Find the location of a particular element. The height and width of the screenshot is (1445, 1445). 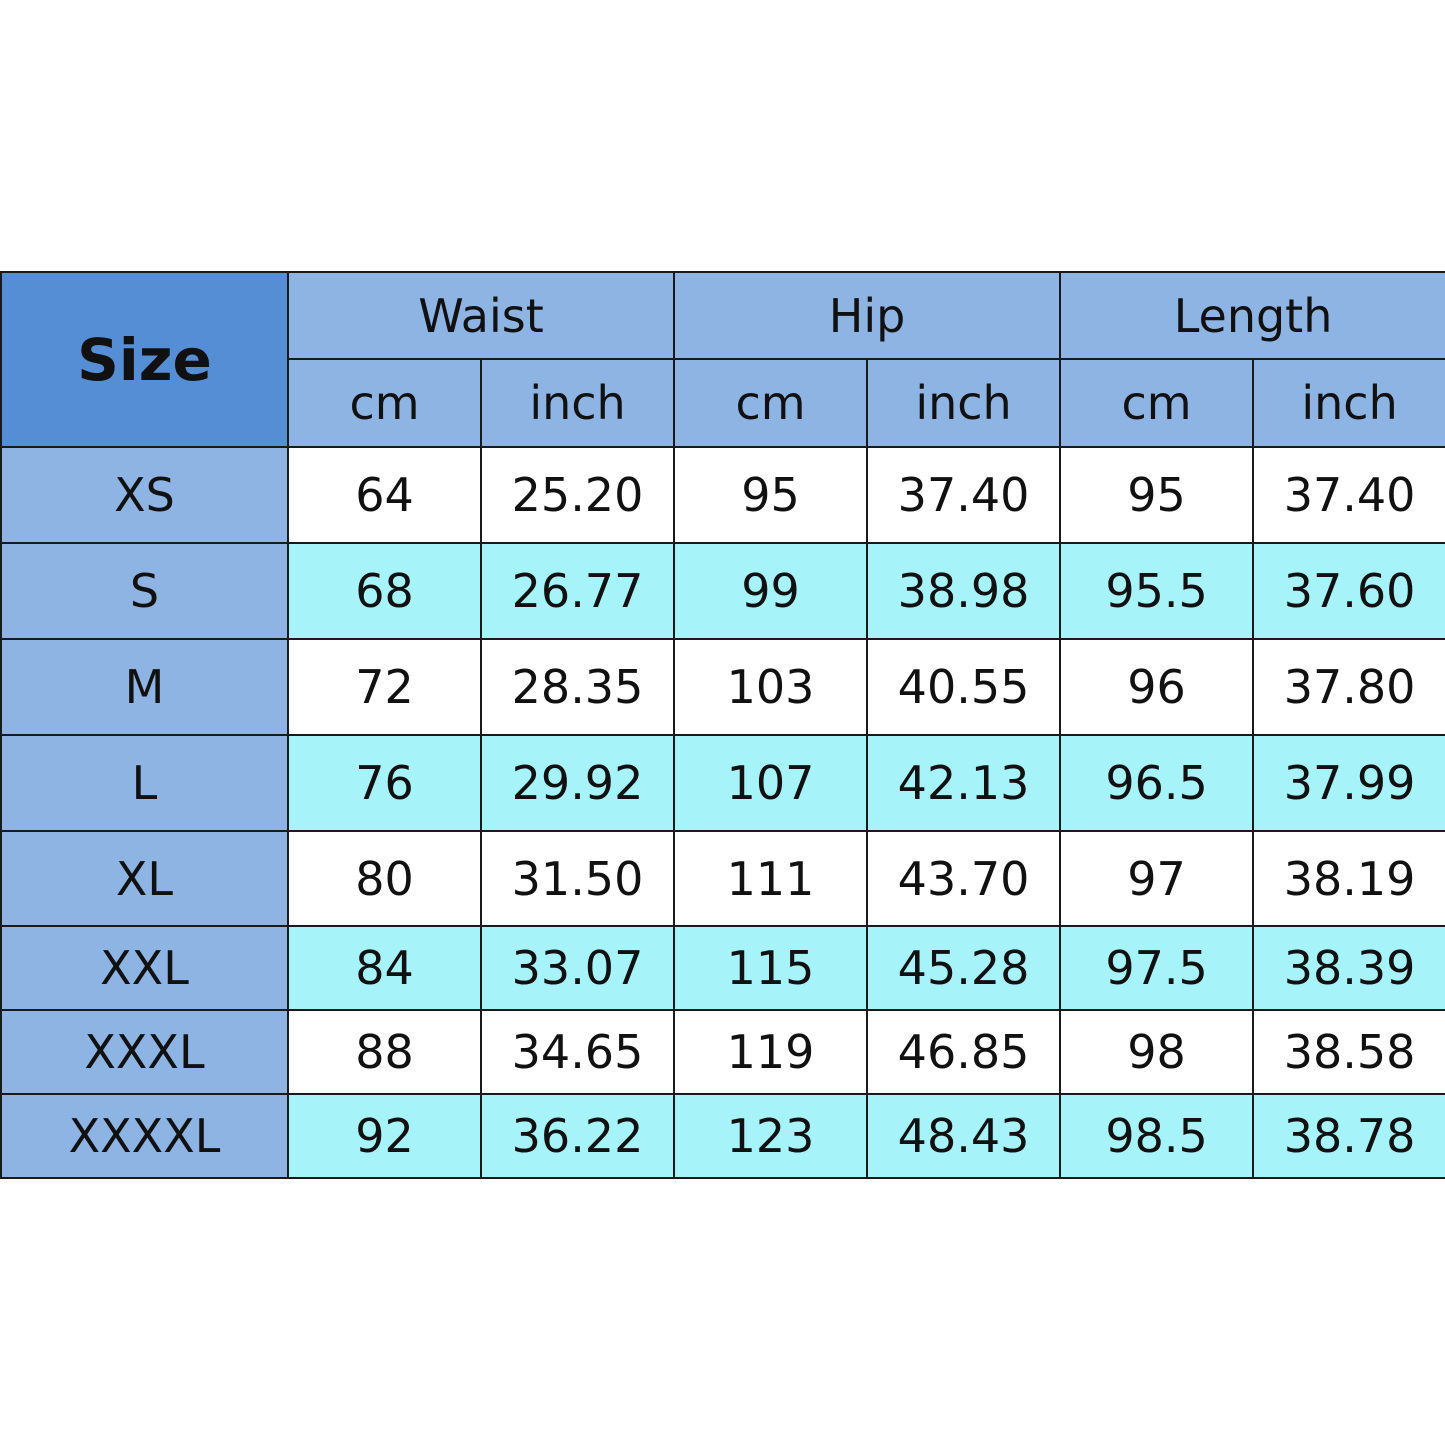

value-cell: 37.60 is located at coordinates (1348, 591).